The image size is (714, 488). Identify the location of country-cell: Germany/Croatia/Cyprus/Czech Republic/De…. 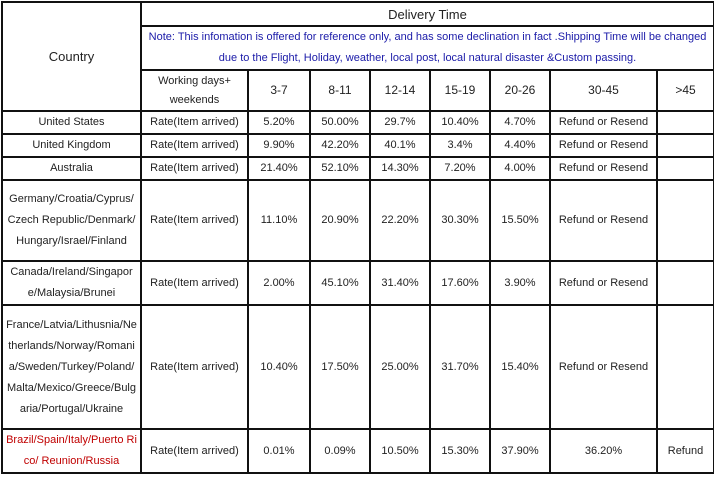
(71, 220).